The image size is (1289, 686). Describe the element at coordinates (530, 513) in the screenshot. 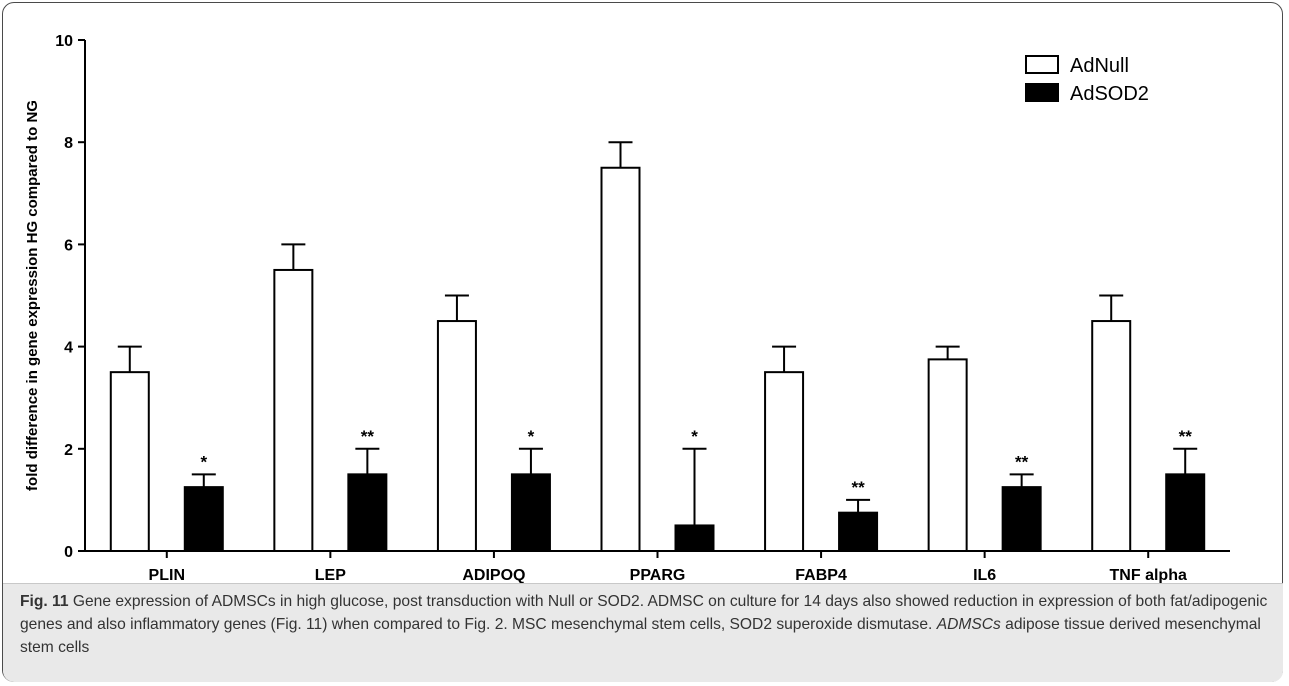

I see `bar-adsod2-adipoq` at that location.